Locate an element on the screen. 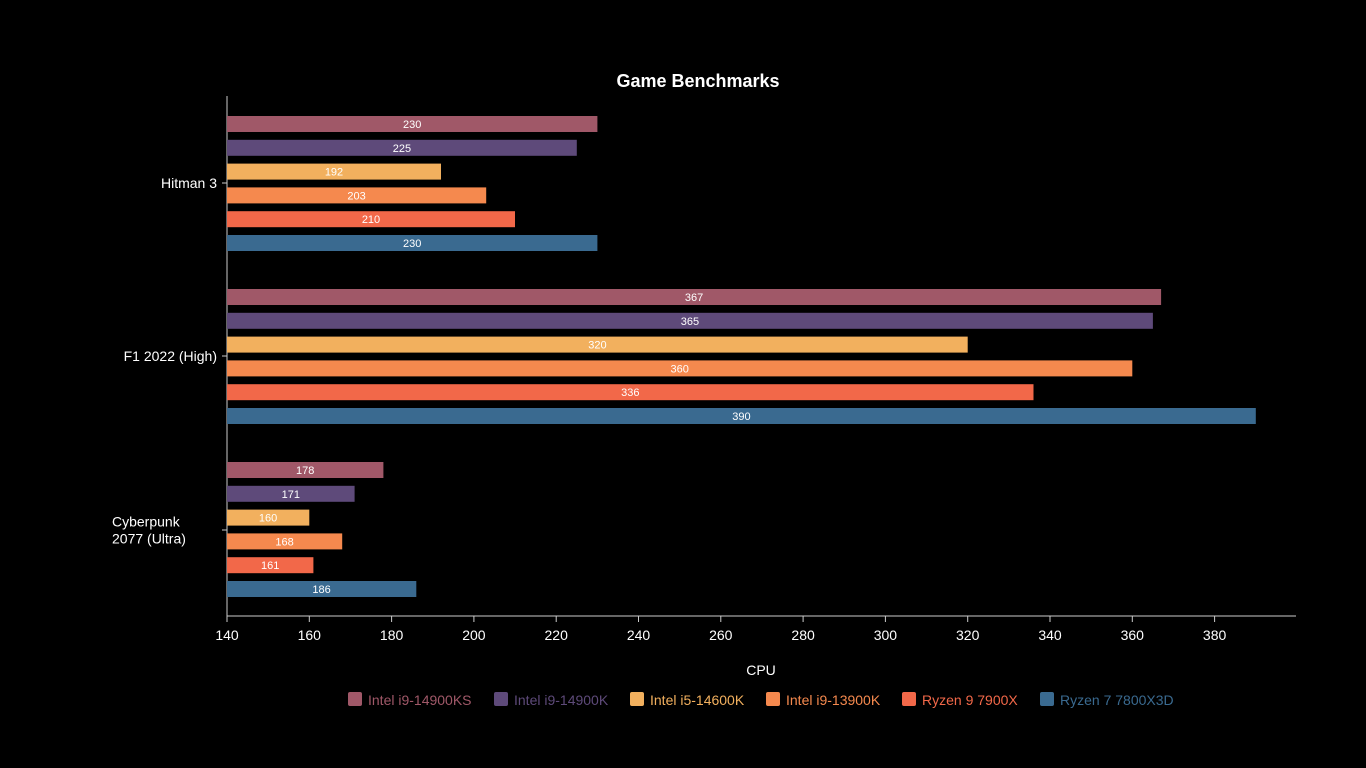  chart-title: Game Benchmarks is located at coordinates (697, 81).